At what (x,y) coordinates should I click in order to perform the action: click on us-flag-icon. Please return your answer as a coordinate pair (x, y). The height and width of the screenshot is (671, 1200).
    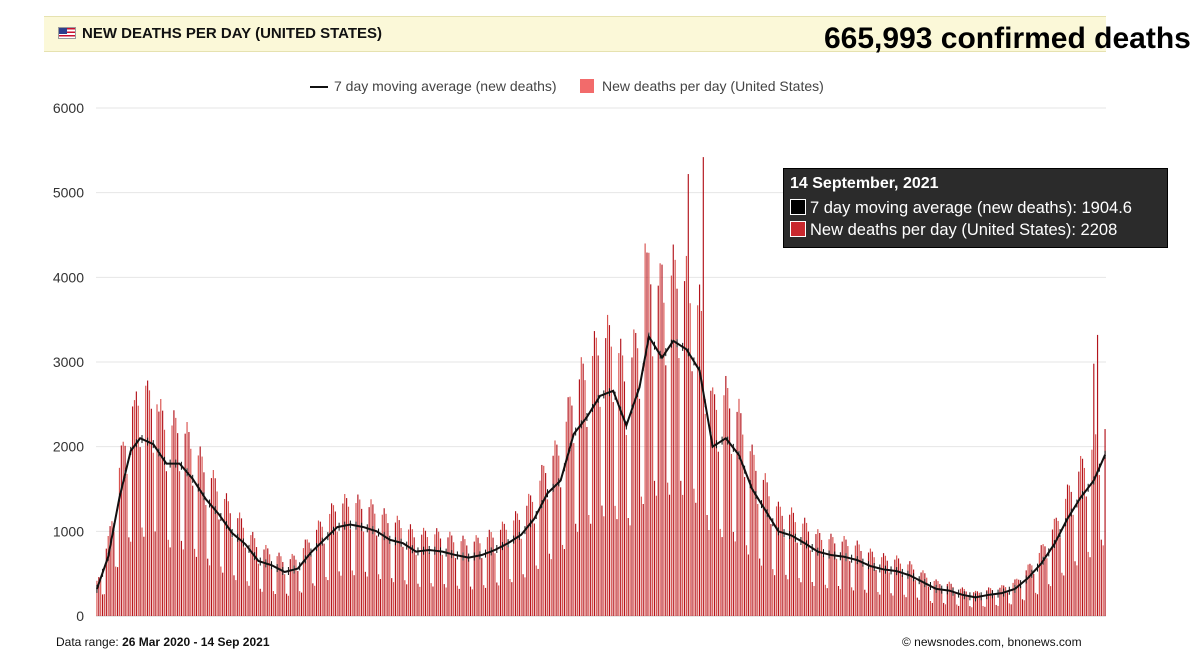
    Looking at the image, I should click on (67, 33).